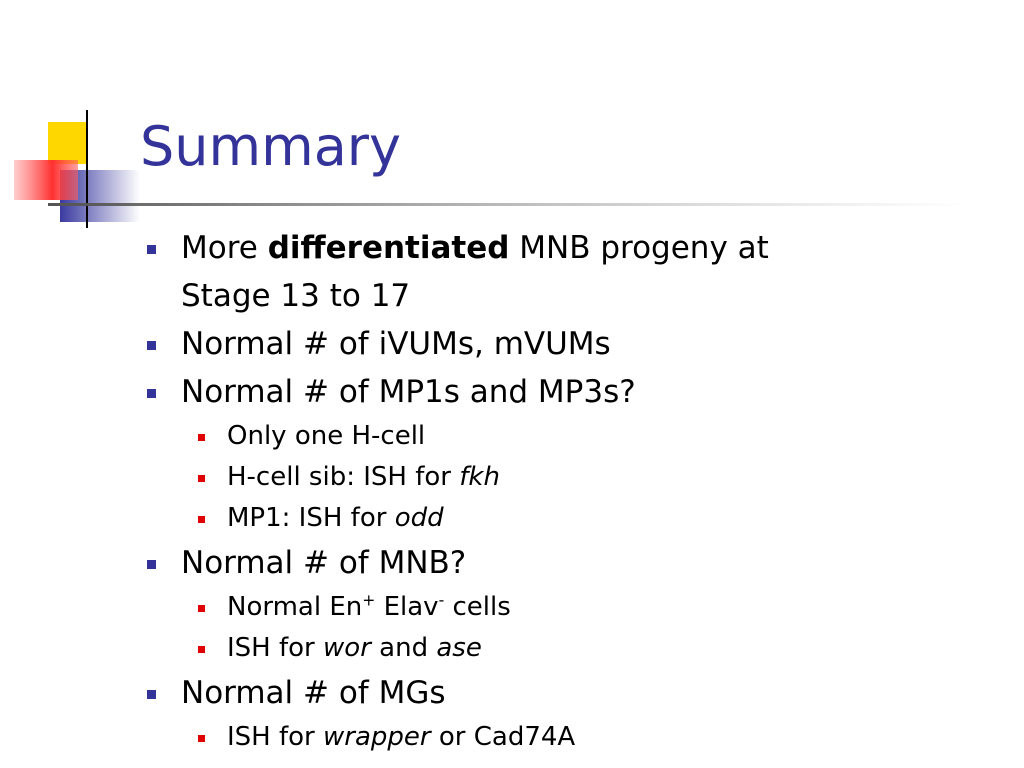 The image size is (1024, 768). Describe the element at coordinates (477, 607) in the screenshot. I see `text-run: cells` at that location.